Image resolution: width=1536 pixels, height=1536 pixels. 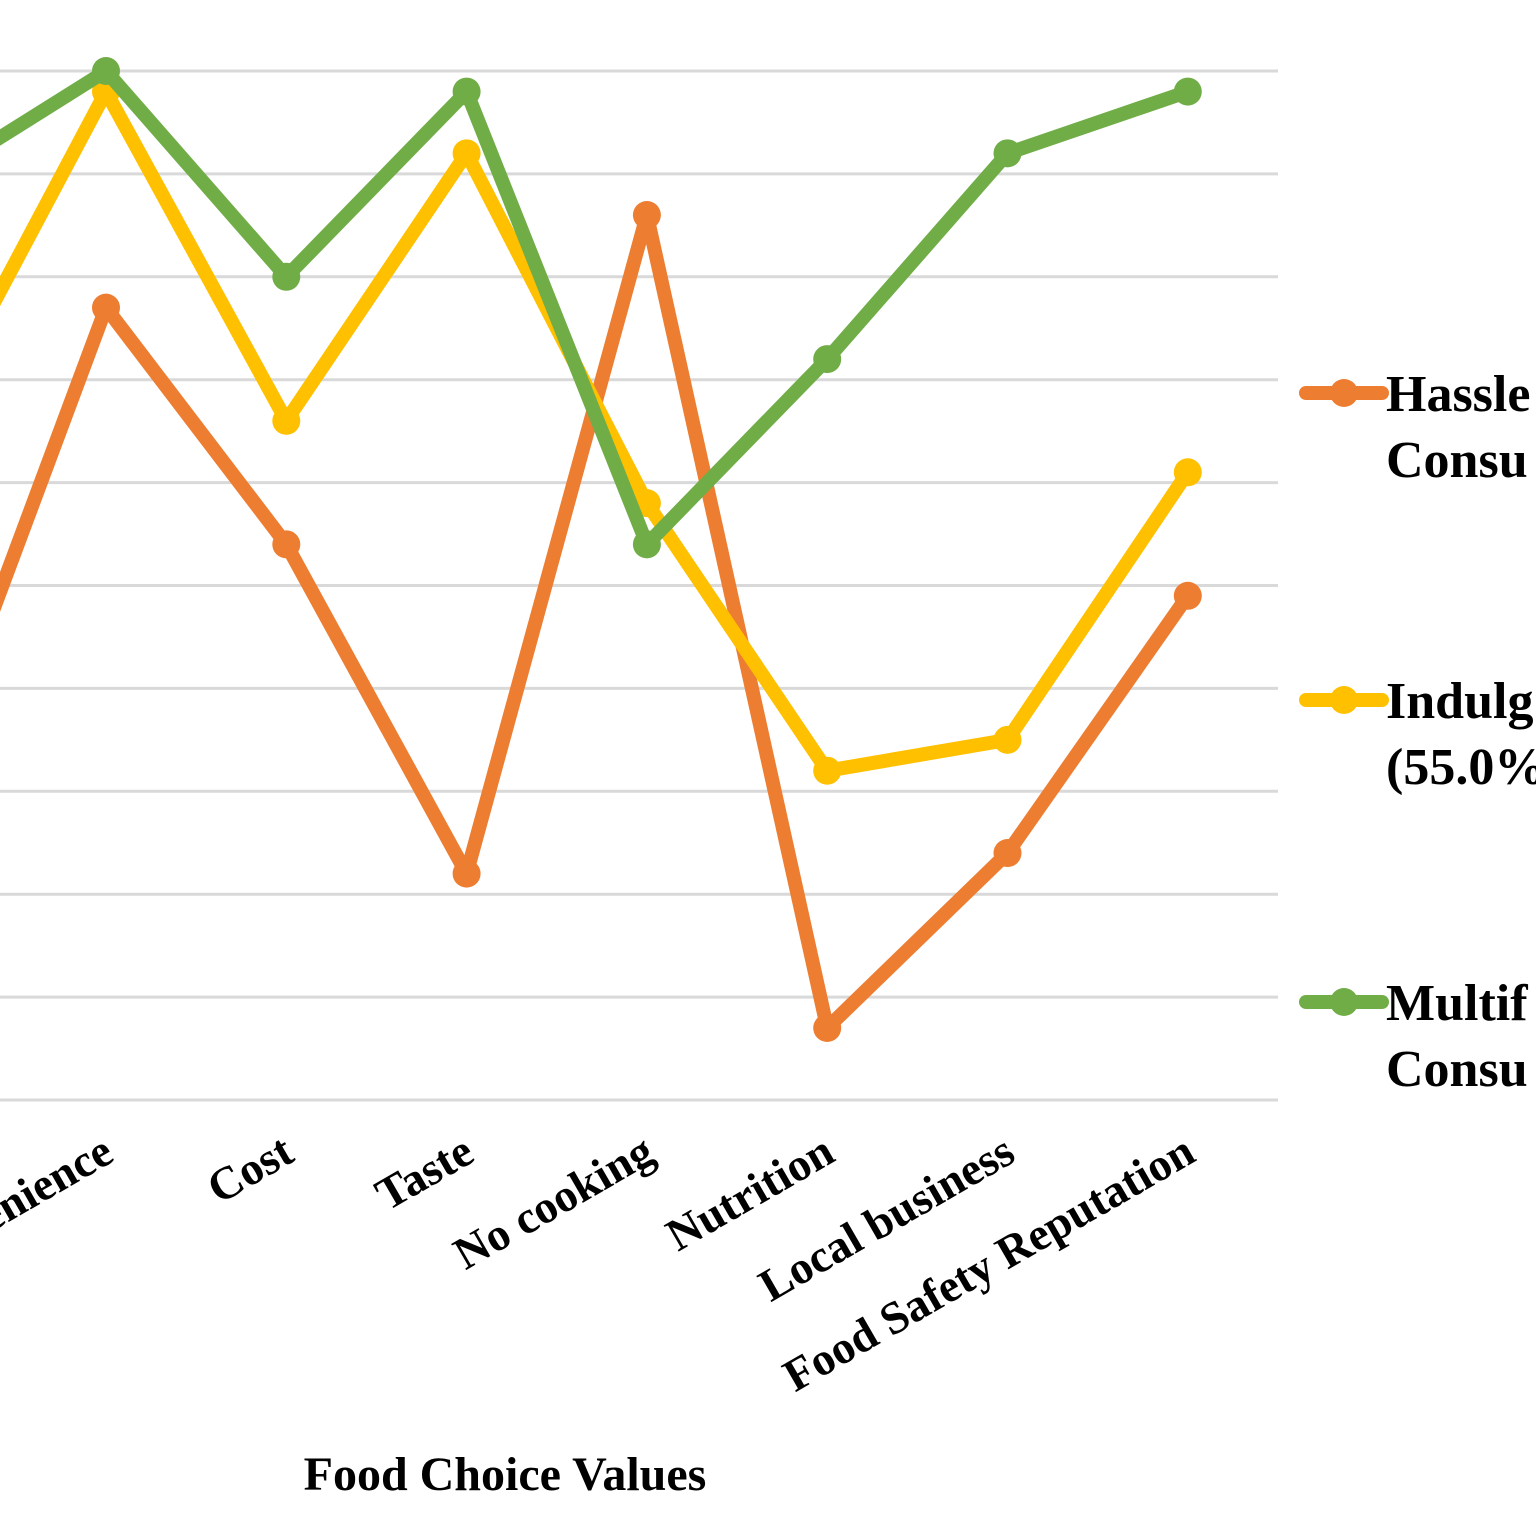 What do you see at coordinates (60, 1182) in the screenshot?
I see `x-tick-label: enience` at bounding box center [60, 1182].